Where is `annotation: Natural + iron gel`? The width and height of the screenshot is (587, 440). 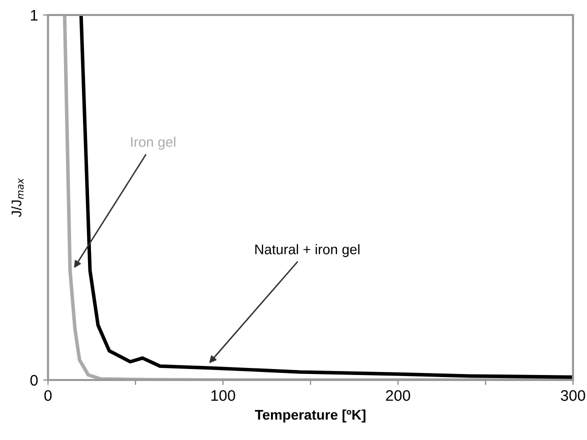
annotation: Natural + iron gel is located at coordinates (307, 251).